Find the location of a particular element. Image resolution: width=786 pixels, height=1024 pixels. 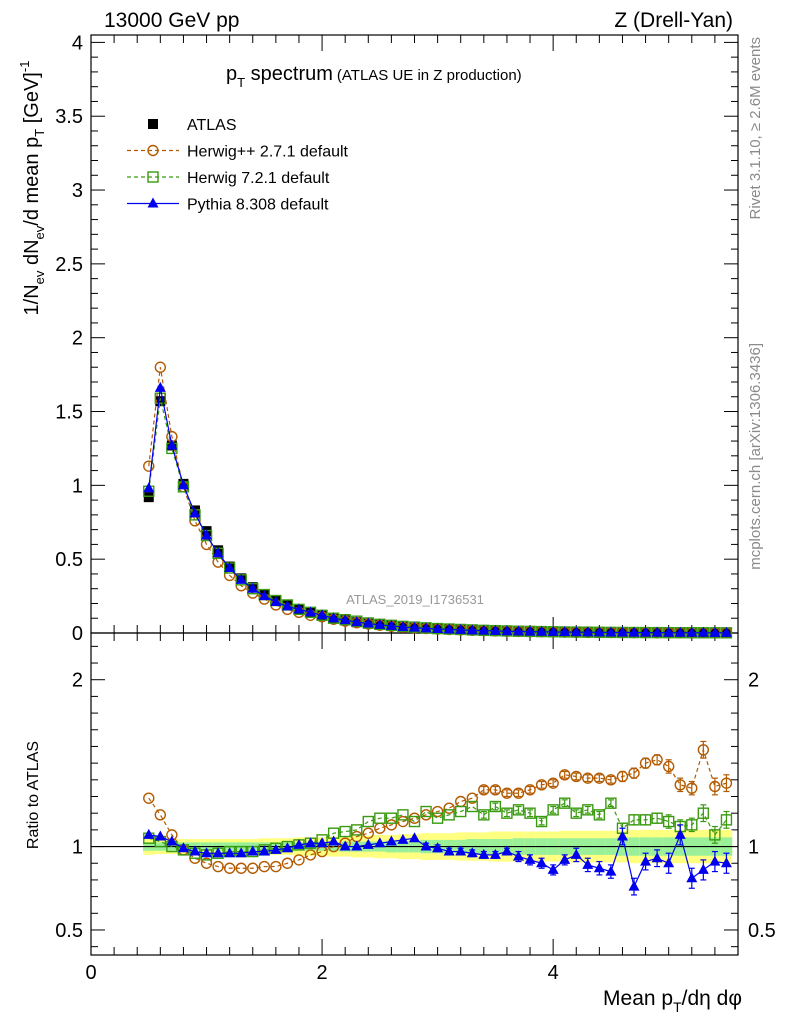

ratio-series-herwig-7-2-1-default is located at coordinates (438, 829).